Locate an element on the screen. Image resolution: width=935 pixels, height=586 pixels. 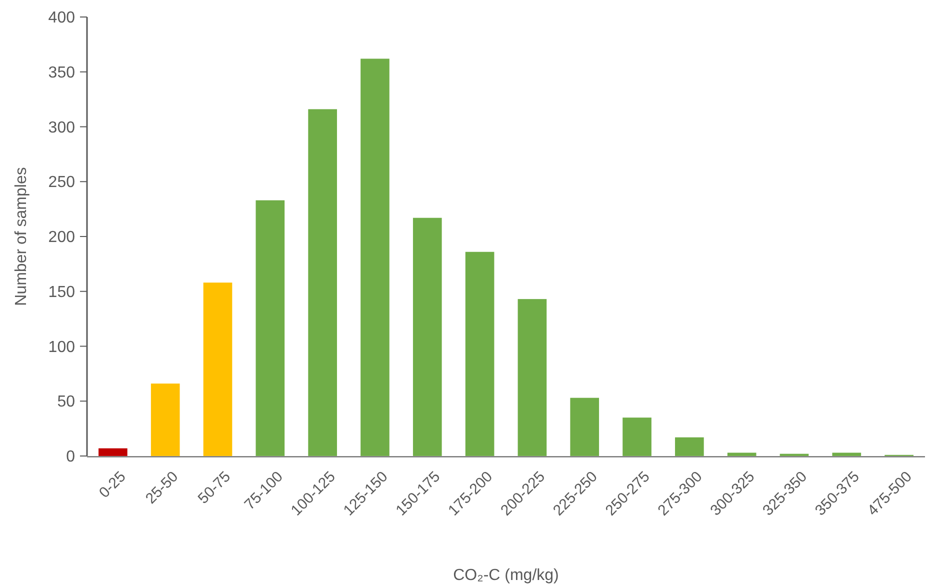
y-tick-label: 300 is located at coordinates (62, 127).